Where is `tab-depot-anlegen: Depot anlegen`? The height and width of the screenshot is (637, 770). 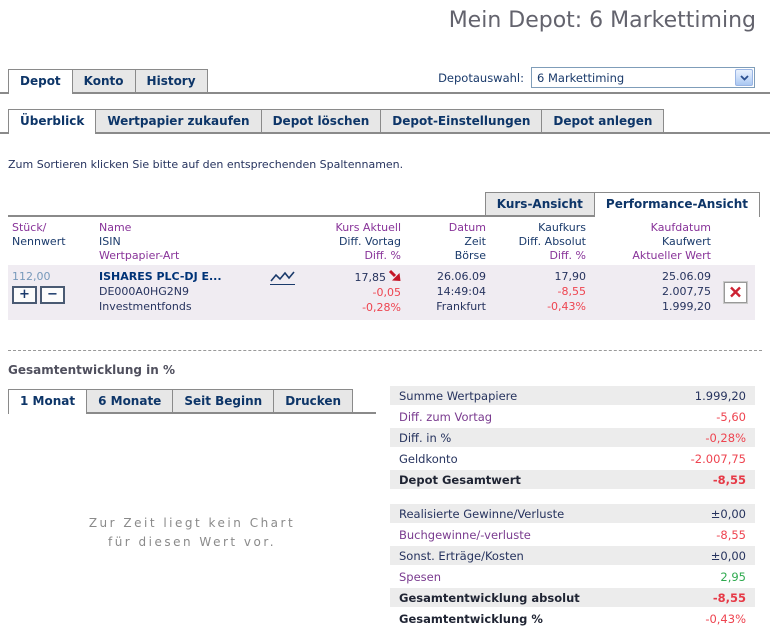 tab-depot-anlegen: Depot anlegen is located at coordinates (603, 120).